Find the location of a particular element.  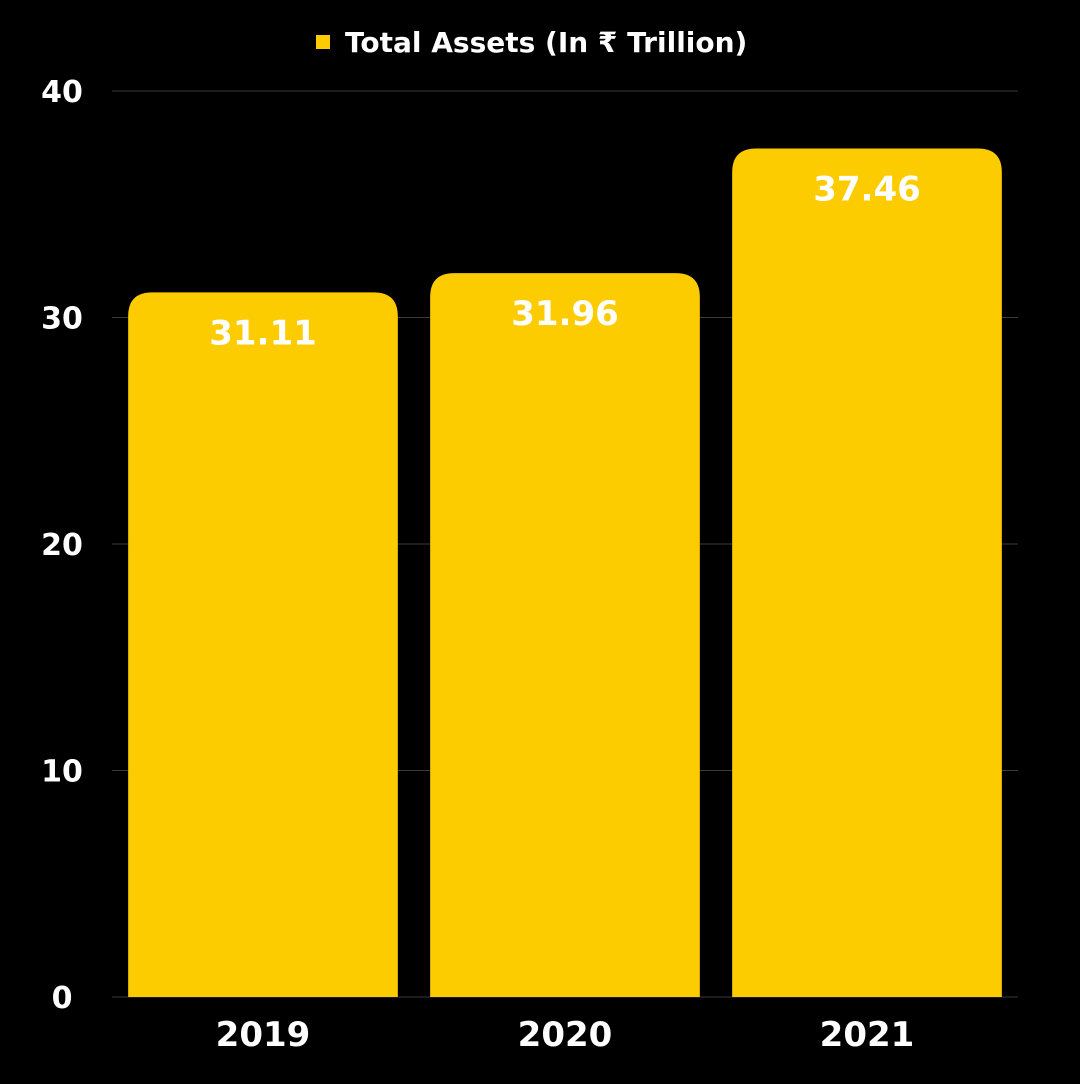

data-labels: 31.11 31.96 37.46 is located at coordinates (565, 262).